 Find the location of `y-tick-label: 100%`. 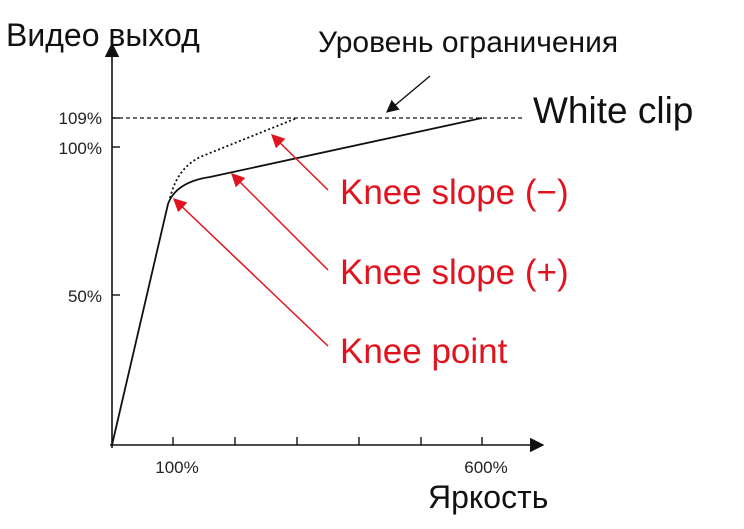

y-tick-label: 100% is located at coordinates (80, 148).